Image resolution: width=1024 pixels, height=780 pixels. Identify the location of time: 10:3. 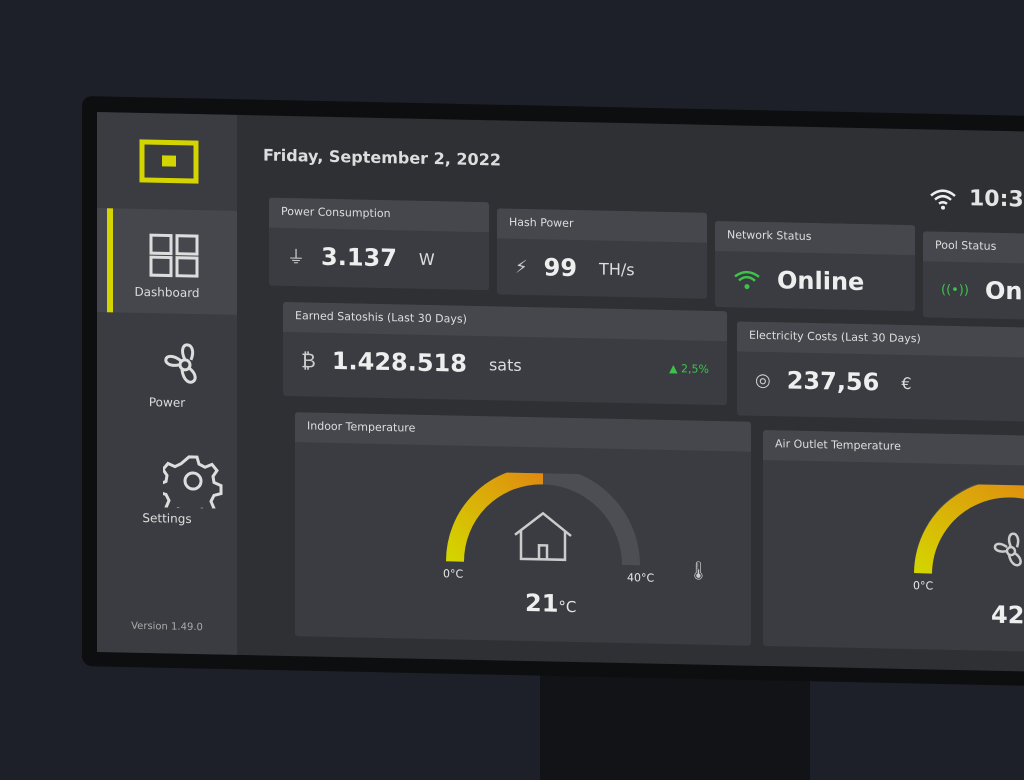
(996, 199).